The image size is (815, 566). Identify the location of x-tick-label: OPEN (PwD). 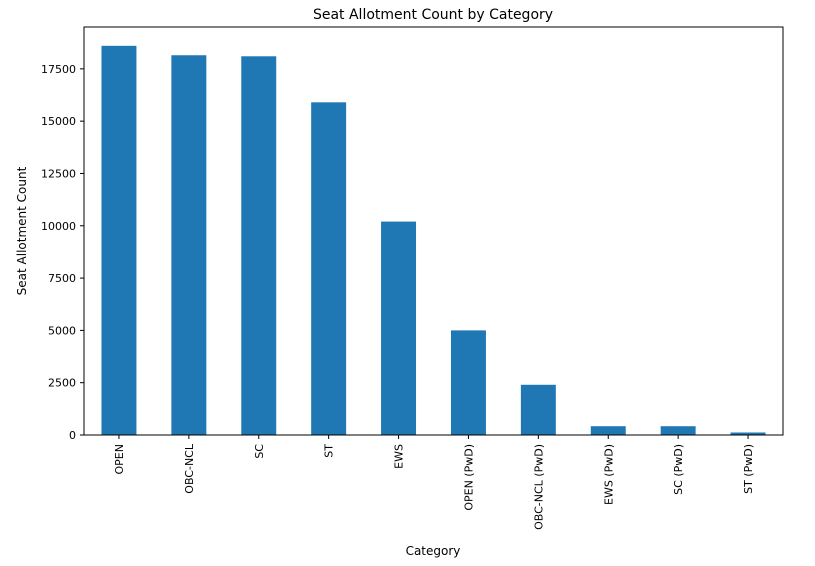
(468, 477).